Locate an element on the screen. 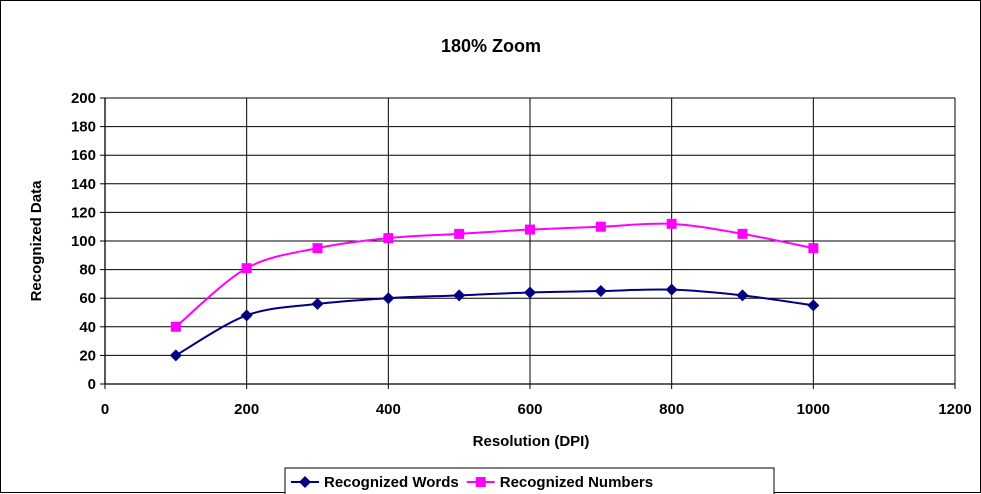 The width and height of the screenshot is (981, 494). y-tick-label: 20 is located at coordinates (87, 355).